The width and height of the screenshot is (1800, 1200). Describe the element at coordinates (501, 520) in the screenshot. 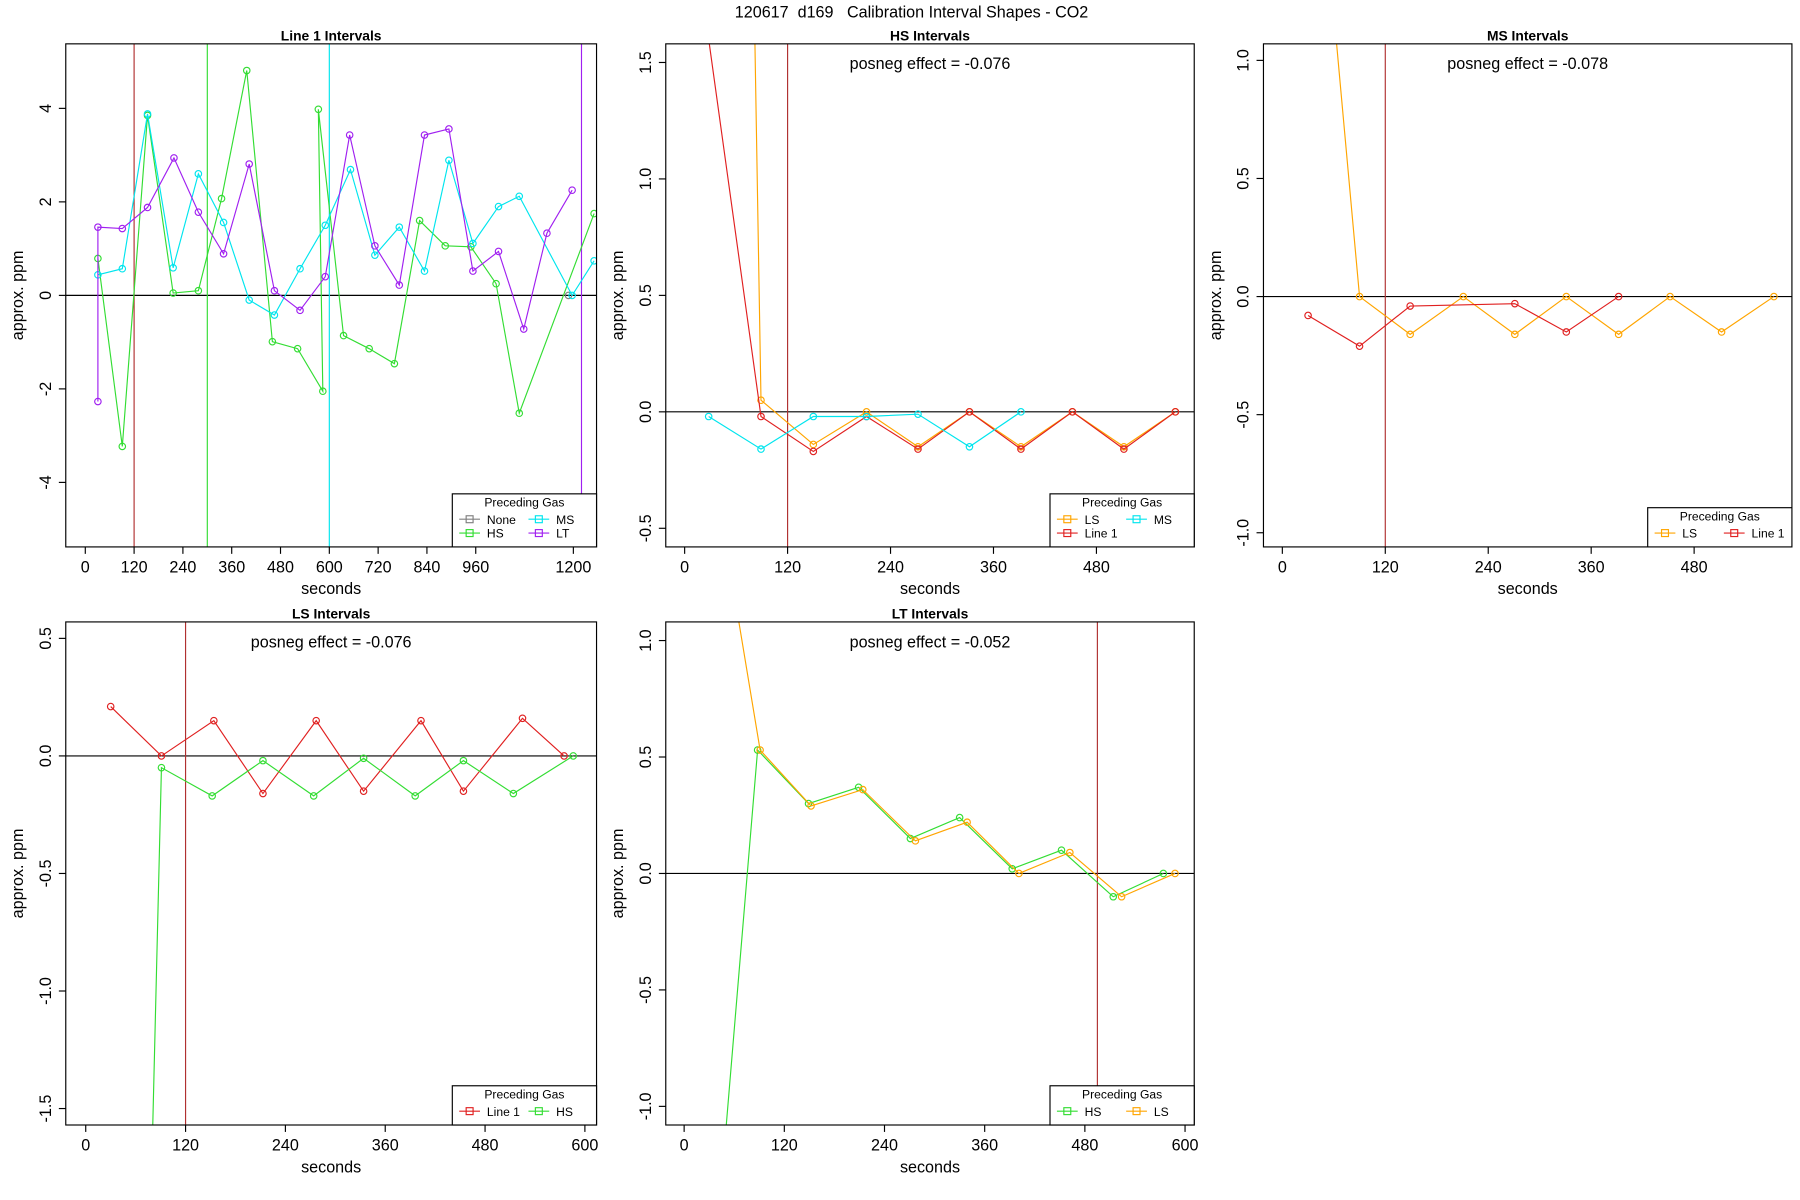

I see `legend-label: None` at that location.